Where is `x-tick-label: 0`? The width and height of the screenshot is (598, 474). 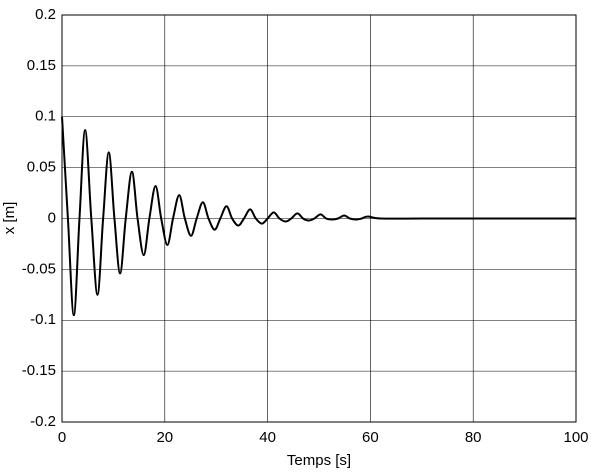
x-tick-label: 0 is located at coordinates (62, 437).